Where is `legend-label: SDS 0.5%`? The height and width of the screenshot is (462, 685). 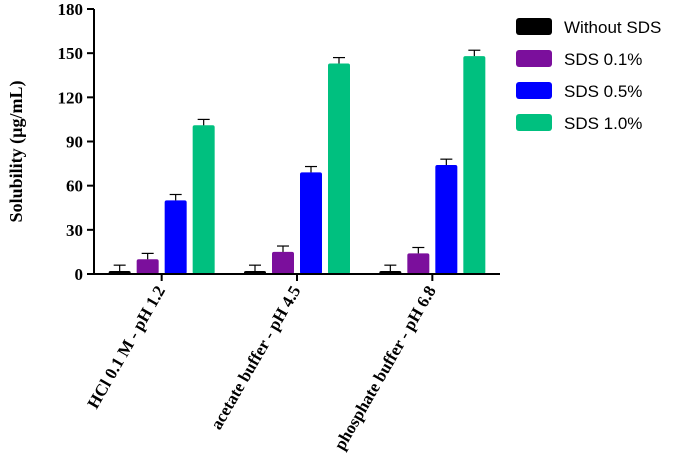
legend-label: SDS 0.5% is located at coordinates (603, 91).